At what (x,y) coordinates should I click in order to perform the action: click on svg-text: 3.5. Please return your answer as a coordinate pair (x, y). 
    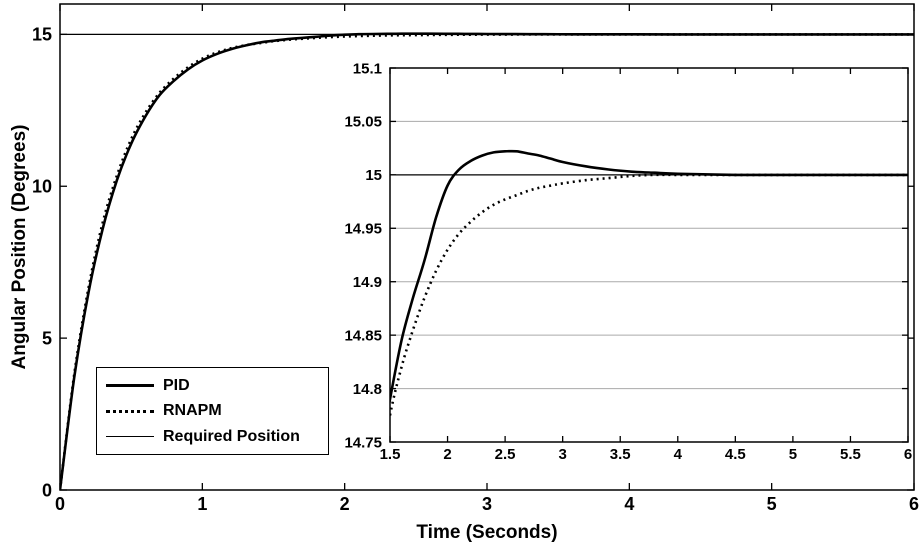
    Looking at the image, I should click on (620, 454).